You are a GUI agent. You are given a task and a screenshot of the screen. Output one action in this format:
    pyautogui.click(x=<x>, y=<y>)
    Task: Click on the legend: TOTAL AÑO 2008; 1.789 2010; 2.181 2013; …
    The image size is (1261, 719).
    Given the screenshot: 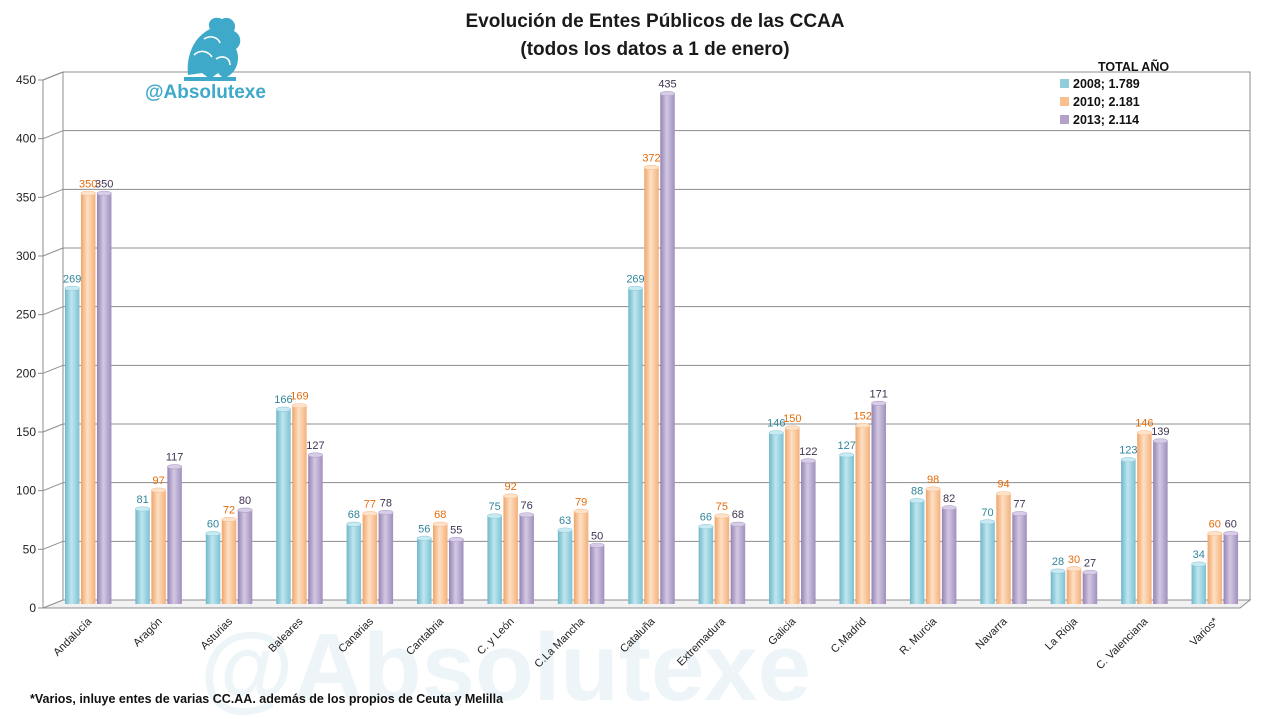 What is the action you would take?
    pyautogui.click(x=1114, y=93)
    